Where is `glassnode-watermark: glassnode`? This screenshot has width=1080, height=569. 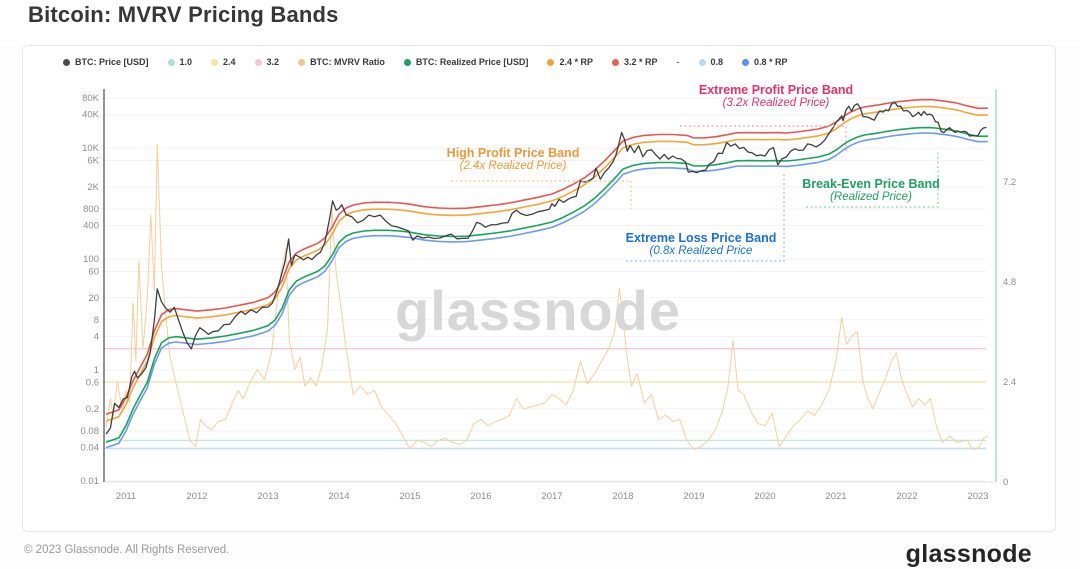 glassnode-watermark: glassnode is located at coordinates (538, 310).